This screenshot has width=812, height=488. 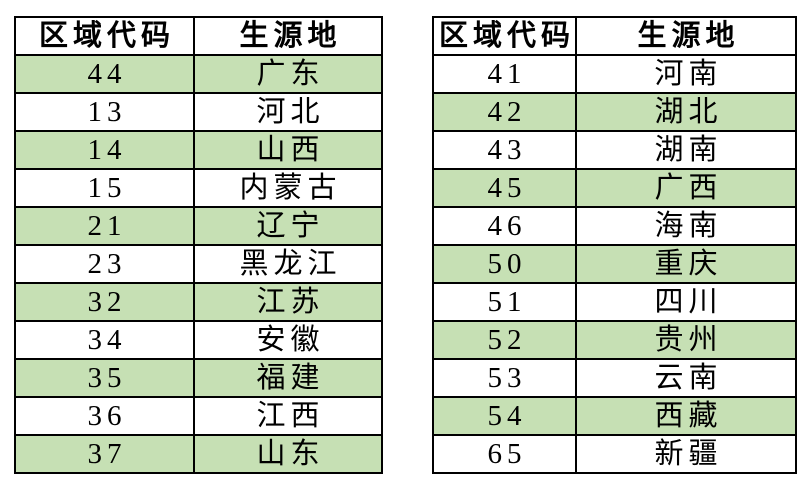 I want to click on table-row: 15 内蒙古, so click(x=198, y=188).